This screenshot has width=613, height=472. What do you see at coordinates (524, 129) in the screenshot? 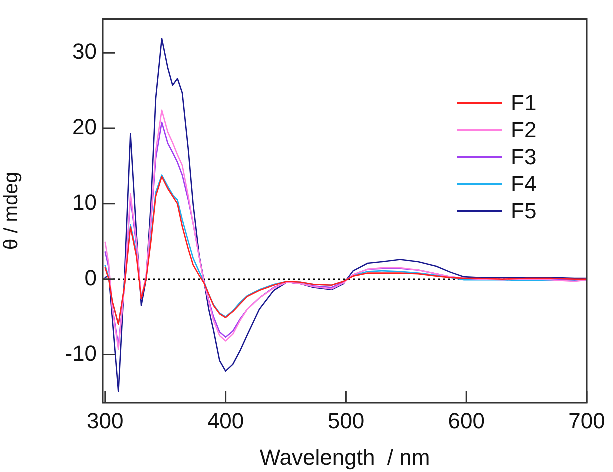
I see `legend-label: F2` at bounding box center [524, 129].